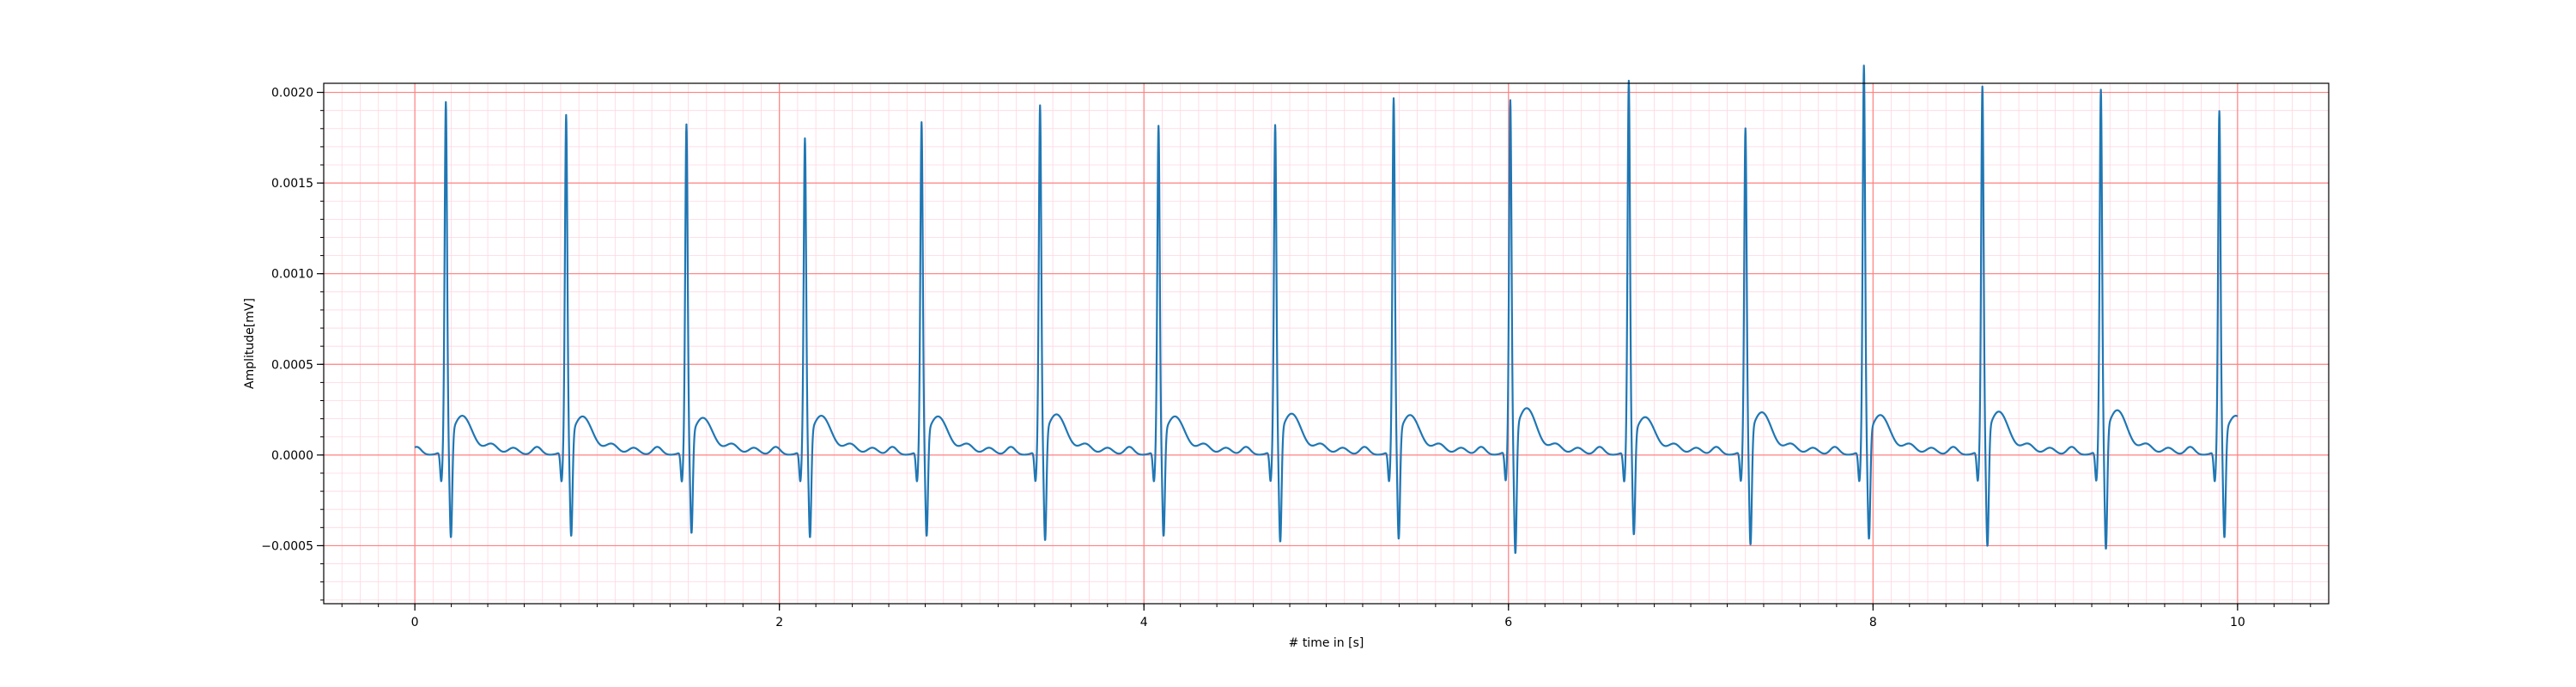  I want to click on y-tick-label: 0.0020, so click(292, 93).